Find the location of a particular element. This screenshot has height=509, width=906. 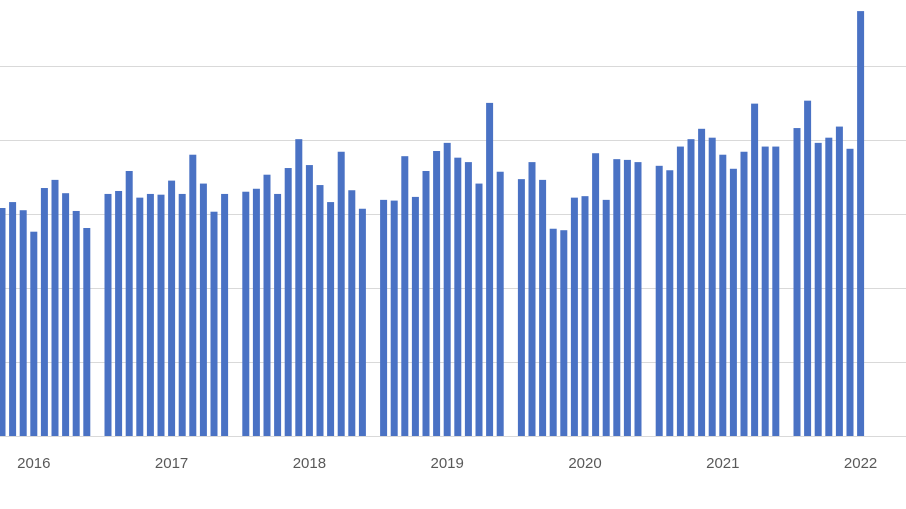

x-tick-label: 2016 is located at coordinates (33, 463).